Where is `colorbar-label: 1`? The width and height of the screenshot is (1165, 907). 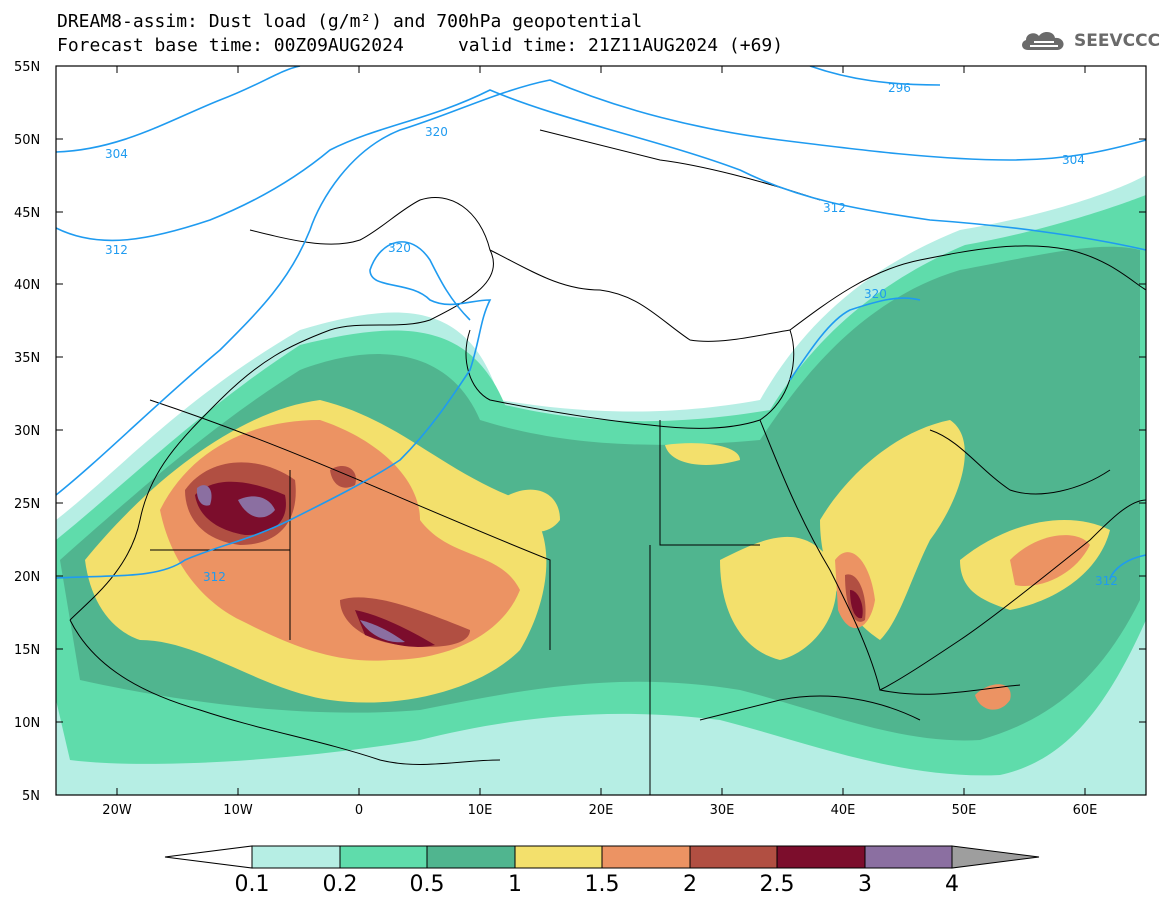 colorbar-label: 1 is located at coordinates (515, 884).